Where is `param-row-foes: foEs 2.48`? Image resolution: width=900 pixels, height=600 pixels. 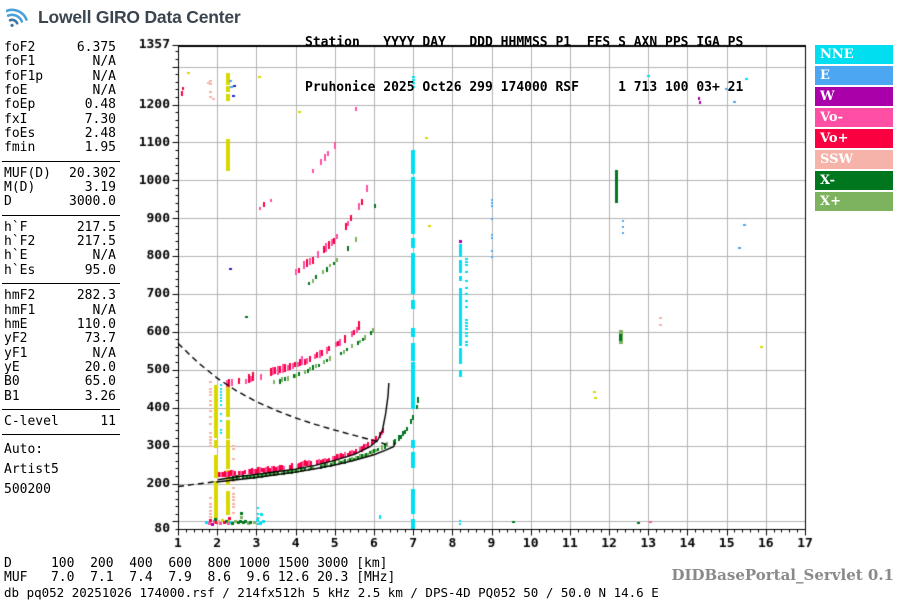
param-row-foes: foEs 2.48 is located at coordinates (60, 134).